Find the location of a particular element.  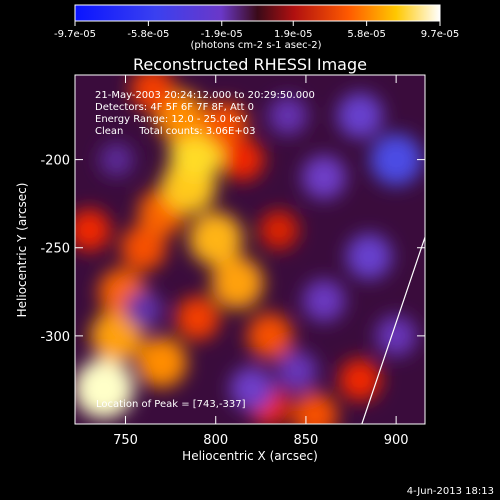

y-axis-label: Heliocentric Y (arcsec) is located at coordinates (22, 250).